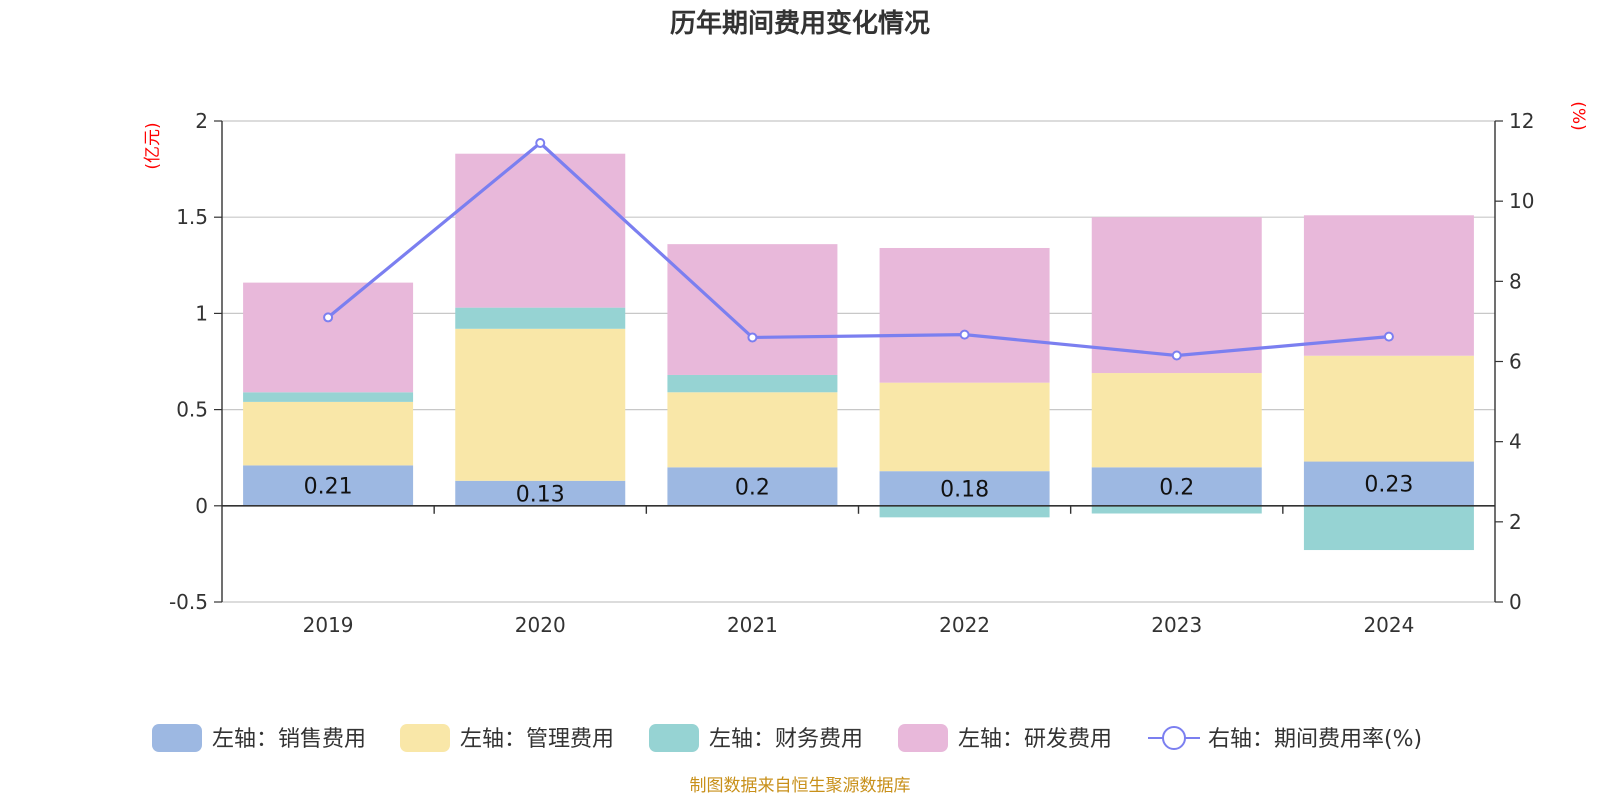  Describe the element at coordinates (201, 121) in the screenshot. I see `left-tick-label: 2` at that location.